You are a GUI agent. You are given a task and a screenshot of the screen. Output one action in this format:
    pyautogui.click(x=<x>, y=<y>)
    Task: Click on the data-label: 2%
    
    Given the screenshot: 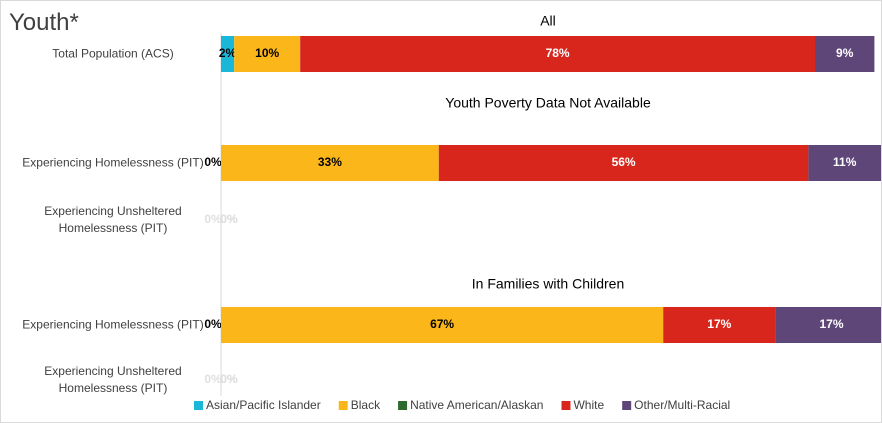 What is the action you would take?
    pyautogui.click(x=228, y=53)
    